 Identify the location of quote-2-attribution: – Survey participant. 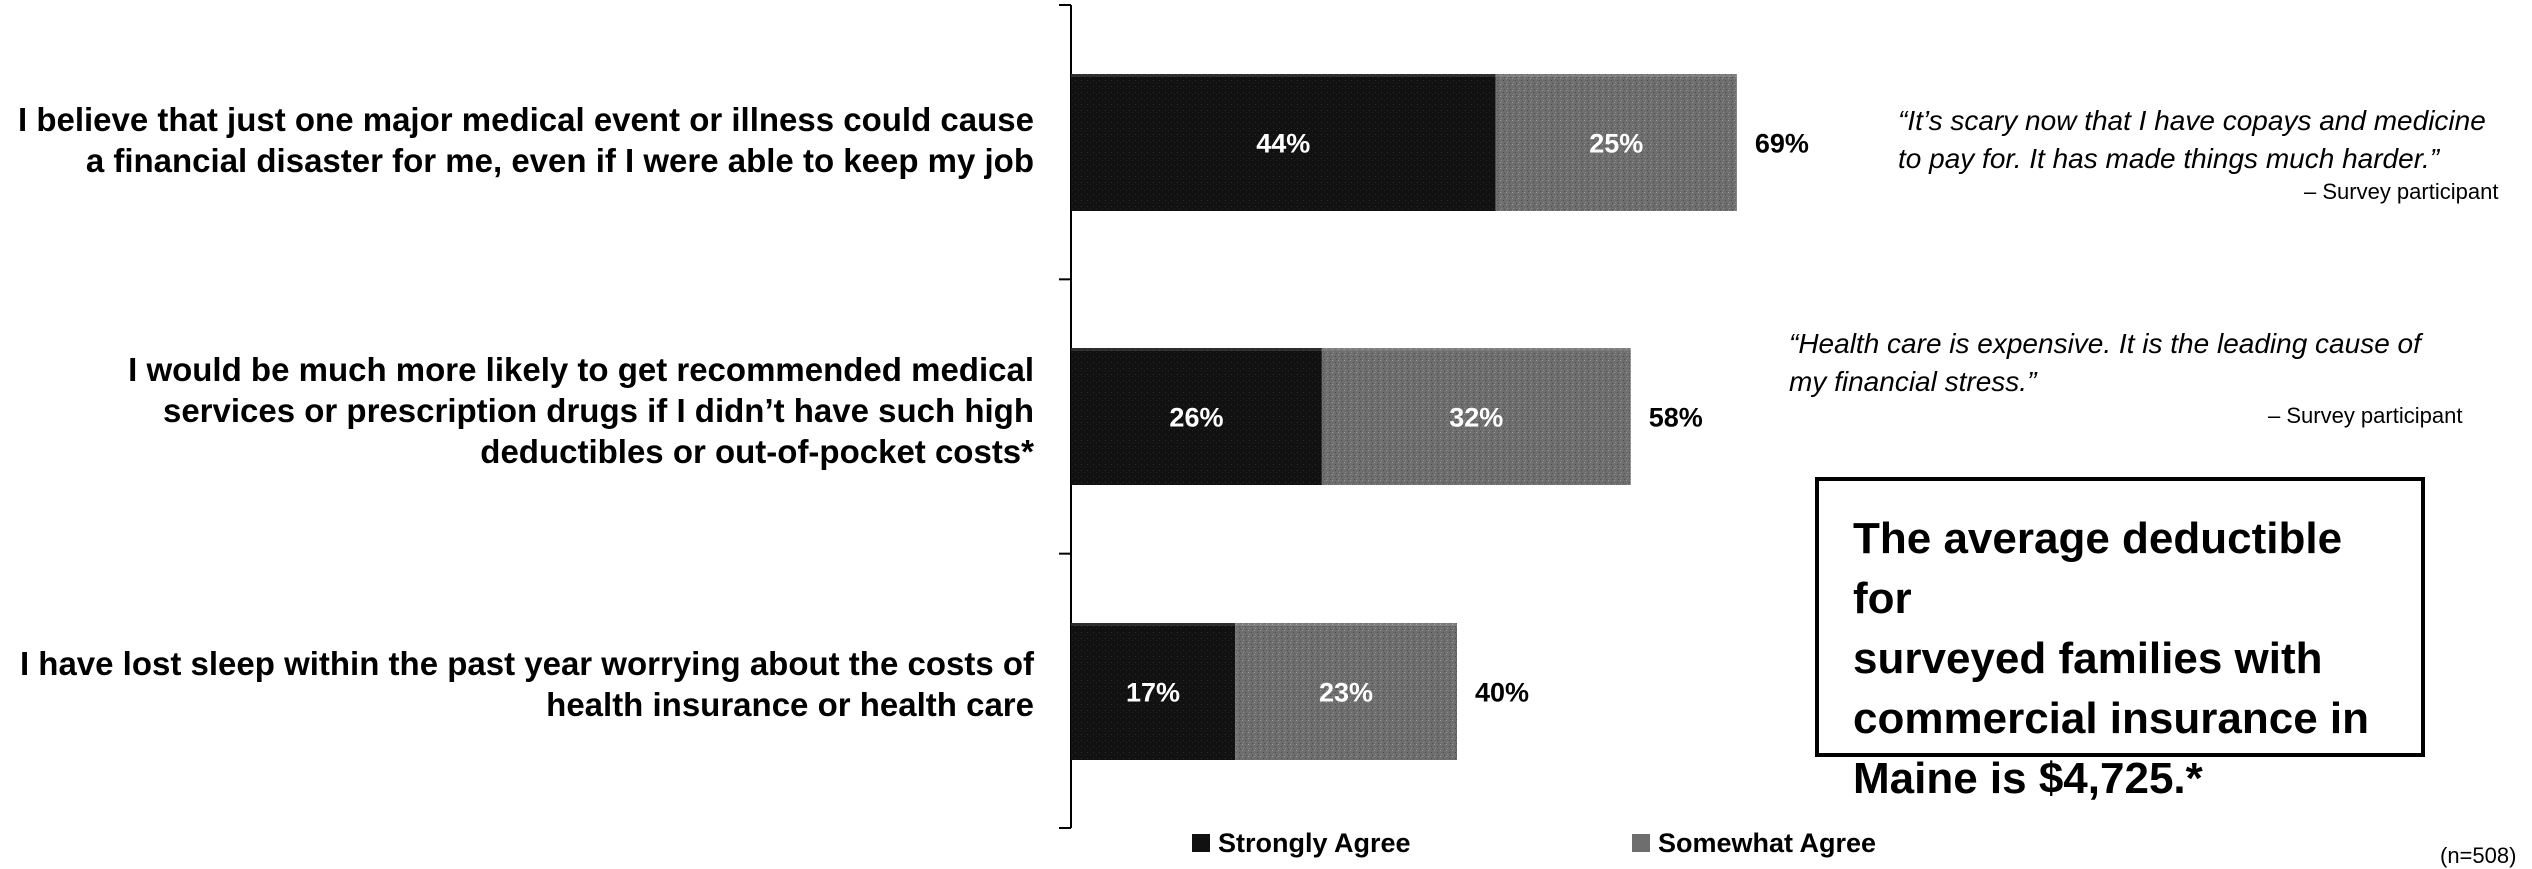
(2365, 415).